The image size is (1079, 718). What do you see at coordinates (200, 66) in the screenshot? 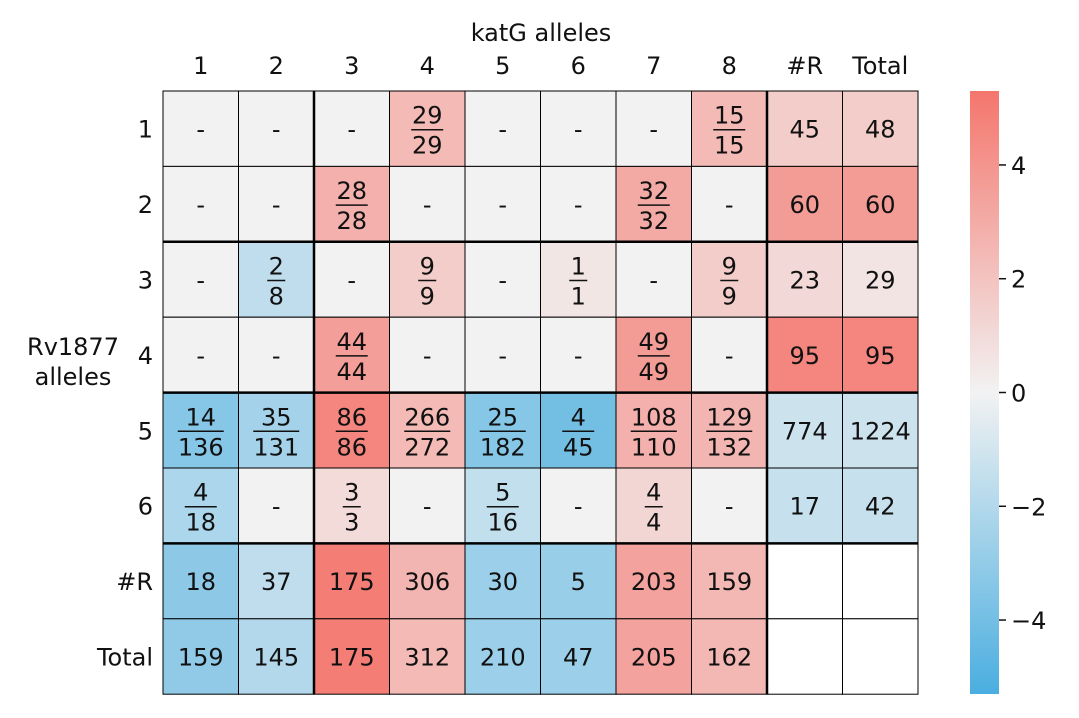
I see `column-label: 1` at bounding box center [200, 66].